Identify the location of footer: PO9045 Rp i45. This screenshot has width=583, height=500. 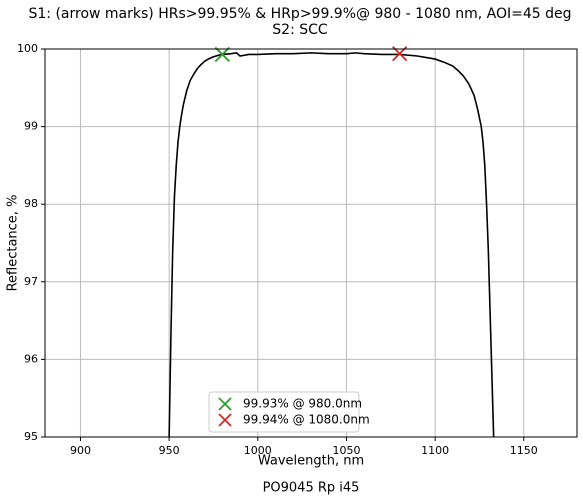
(311, 488).